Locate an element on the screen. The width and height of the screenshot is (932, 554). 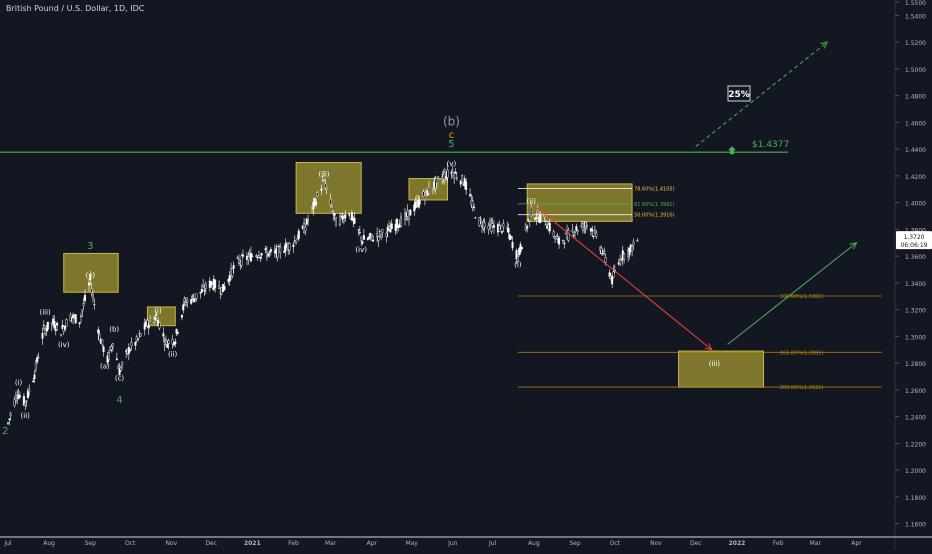
wave-label: (b) is located at coordinates (451, 122).